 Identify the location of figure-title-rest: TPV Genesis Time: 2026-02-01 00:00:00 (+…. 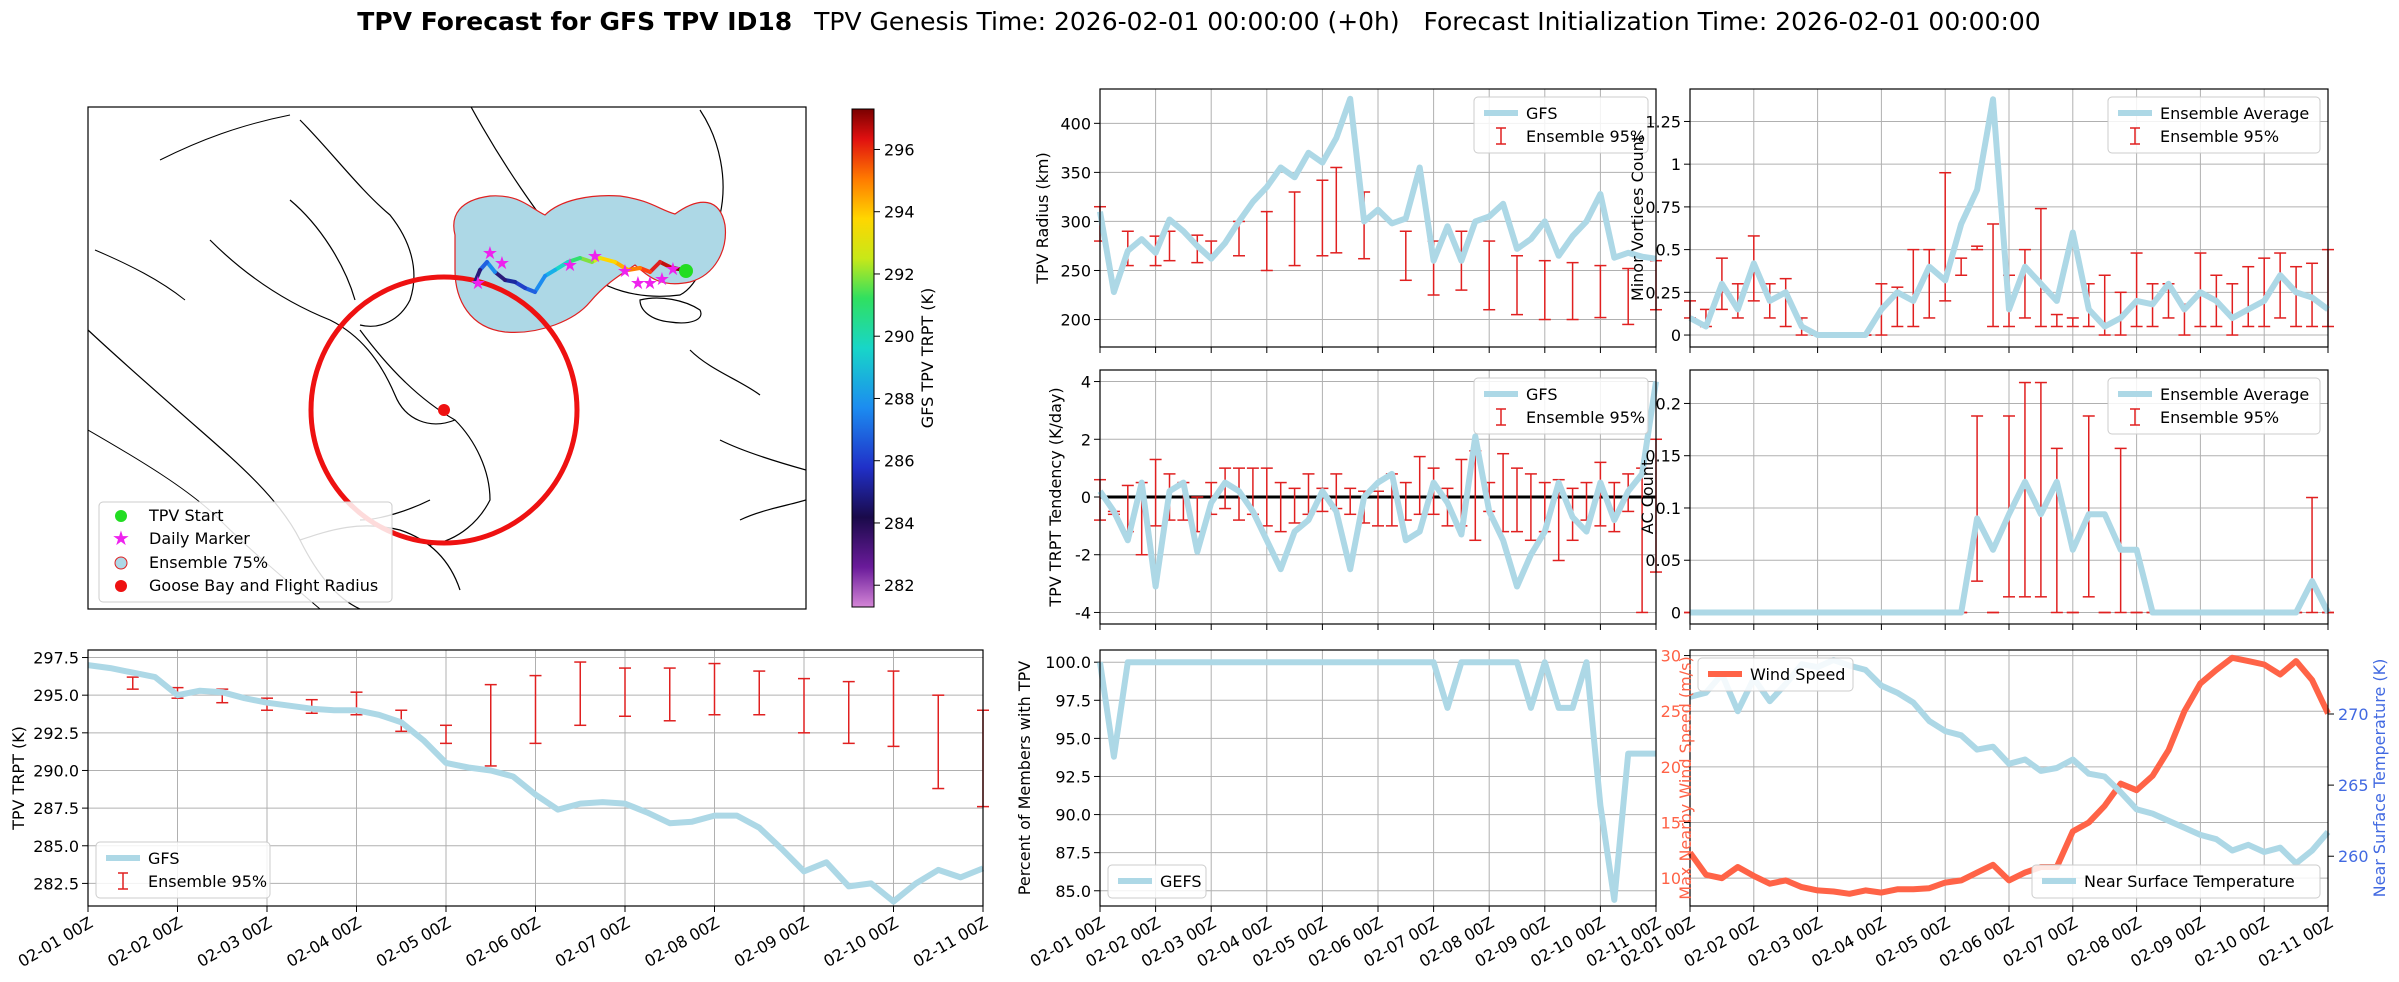
(1427, 21).